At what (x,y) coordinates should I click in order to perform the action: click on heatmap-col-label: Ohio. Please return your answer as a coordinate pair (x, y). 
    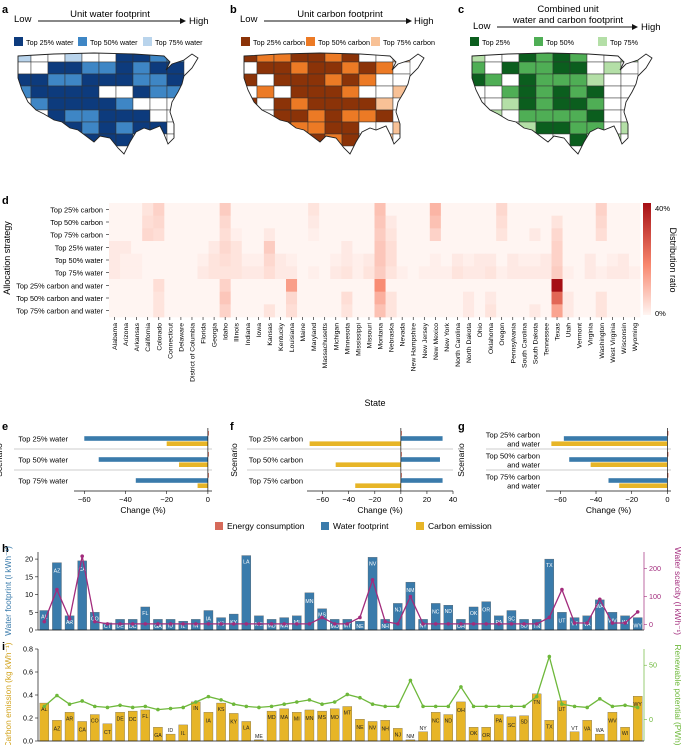
    Looking at the image, I should click on (480, 330).